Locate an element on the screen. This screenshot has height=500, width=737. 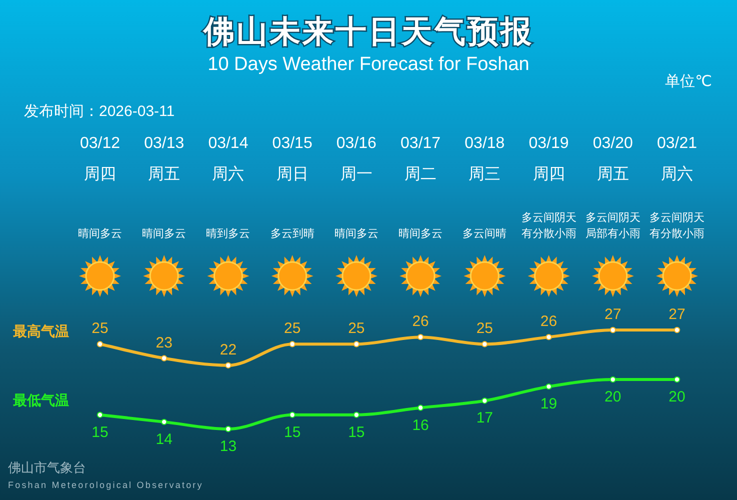
x-tick-label: 03/15 周日 is located at coordinates (292, 159).